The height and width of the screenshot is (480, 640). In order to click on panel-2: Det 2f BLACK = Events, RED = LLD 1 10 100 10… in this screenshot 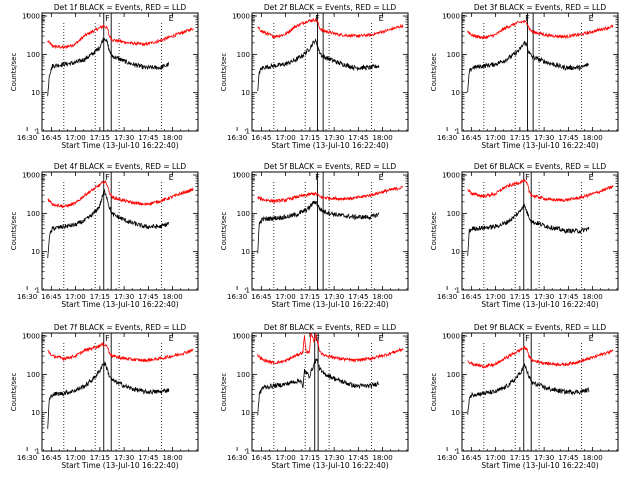, I will do `click(314, 76)`.